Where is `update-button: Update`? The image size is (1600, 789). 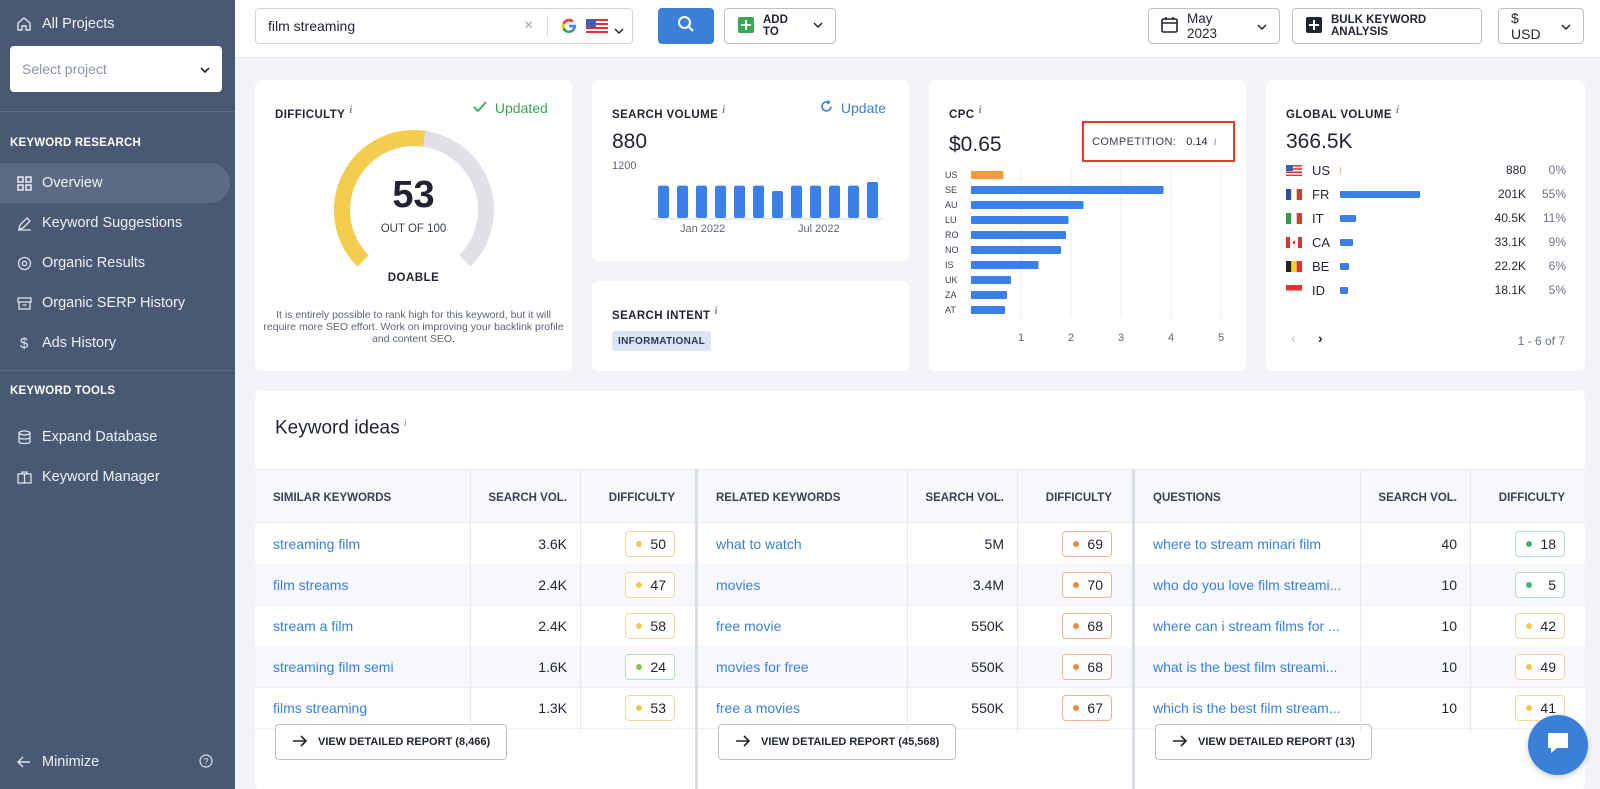 update-button: Update is located at coordinates (853, 108).